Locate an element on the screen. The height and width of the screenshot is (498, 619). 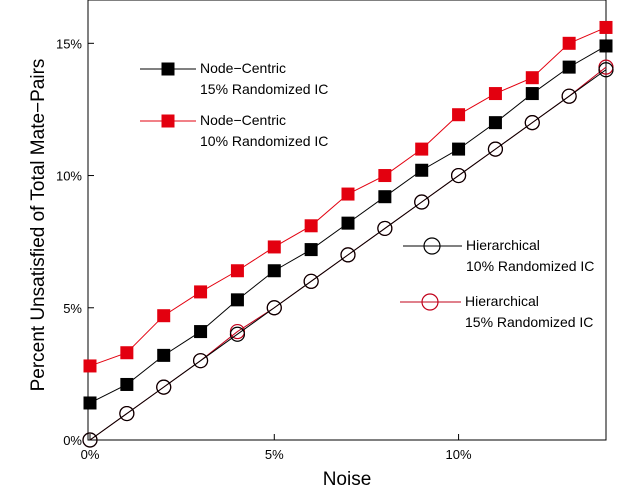
x-tick-label: 5% is located at coordinates (274, 454).